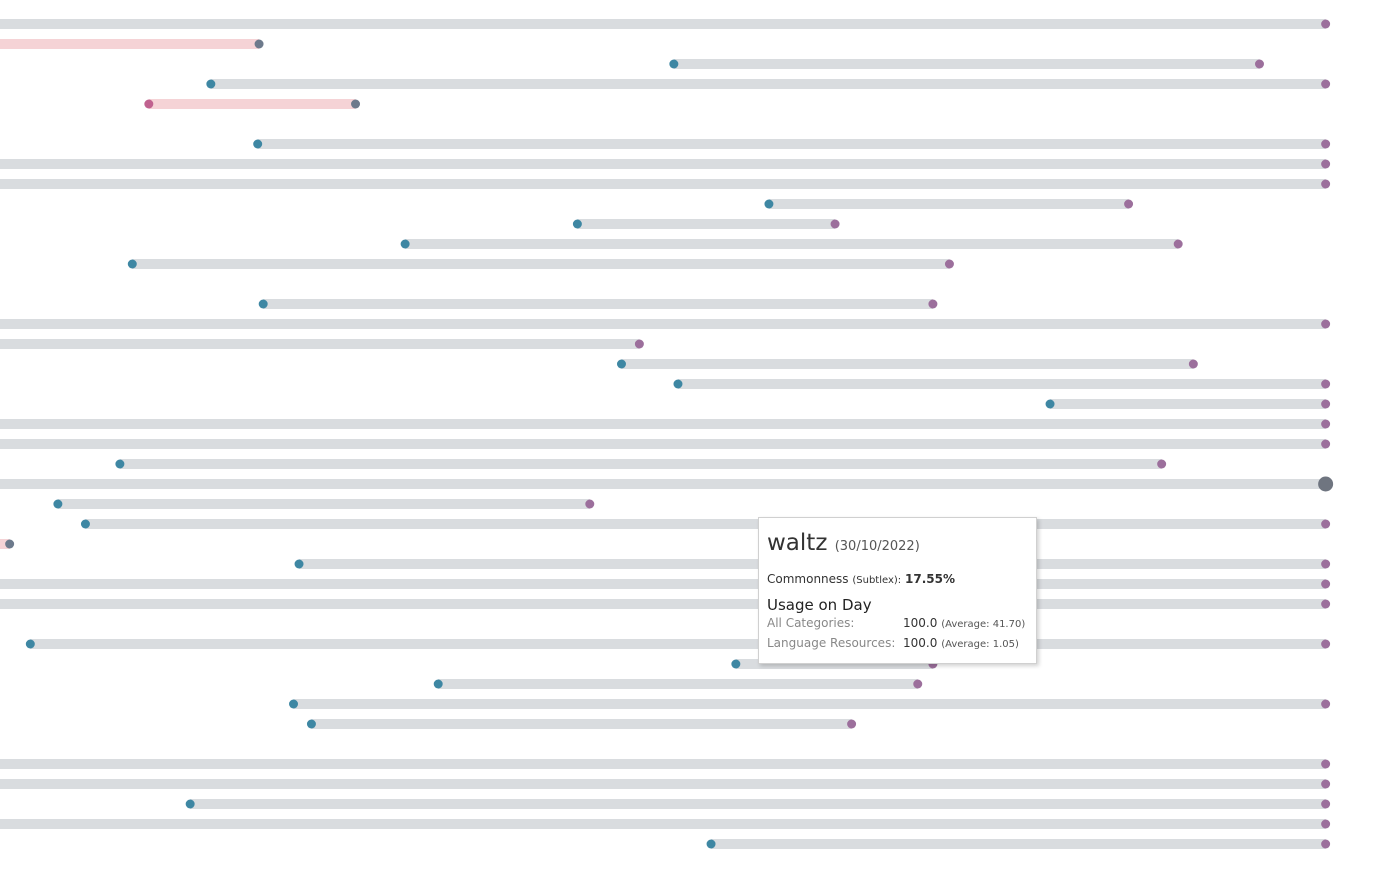 The height and width of the screenshot is (871, 1378). Describe the element at coordinates (811, 623) in the screenshot. I see `usage-row-label: All Categories:` at that location.